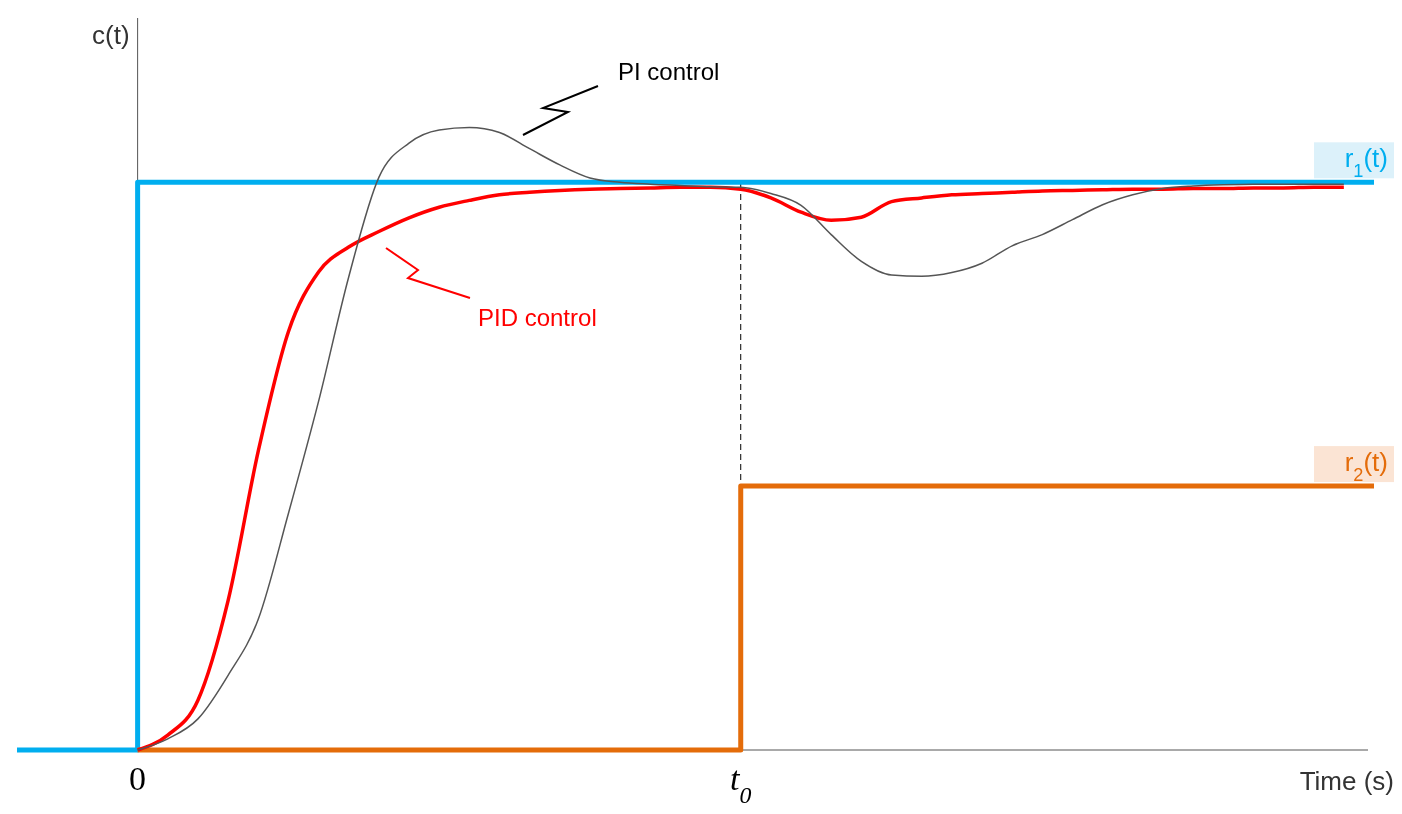 The image size is (1402, 814). Describe the element at coordinates (1366, 162) in the screenshot. I see `series-label: r$_{1}$(t)` at that location.